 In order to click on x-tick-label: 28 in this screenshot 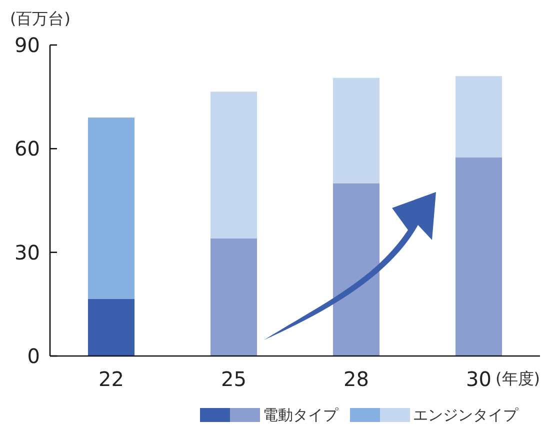, I will do `click(356, 379)`.